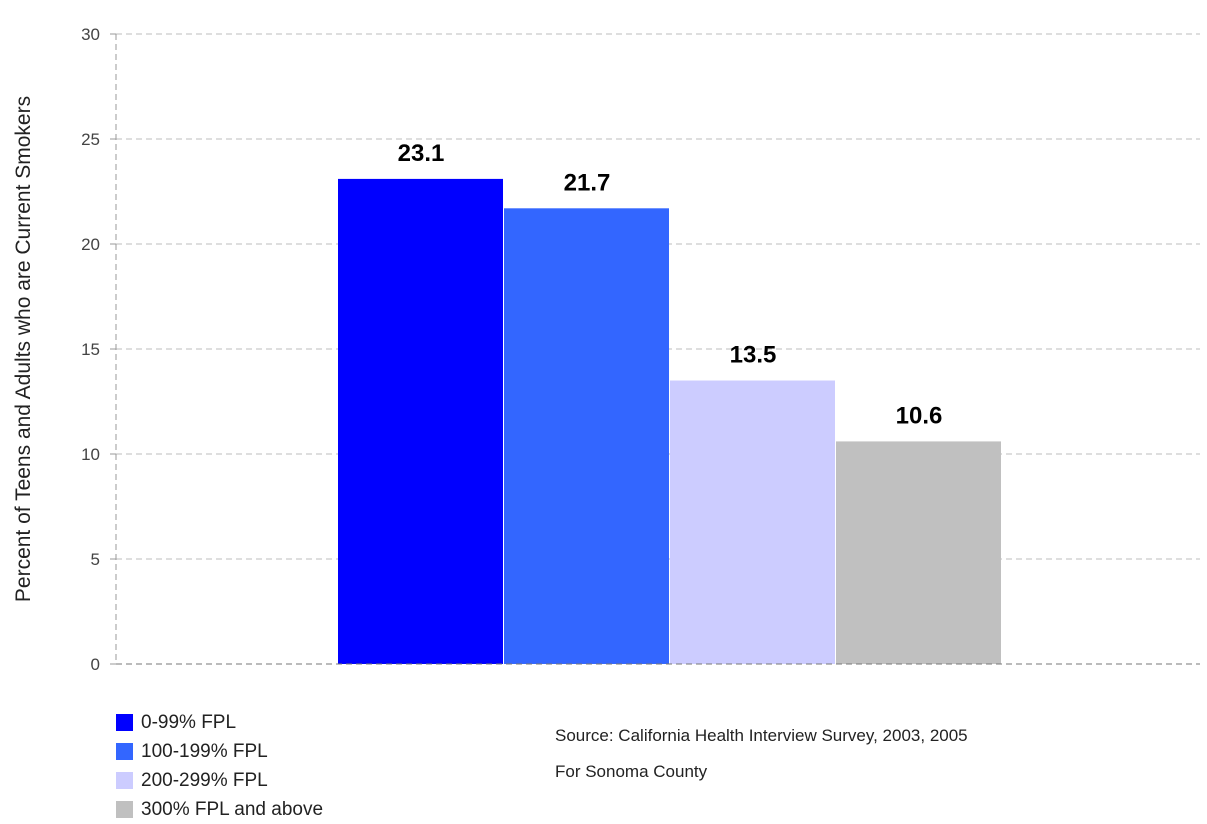 The image size is (1207, 824). Describe the element at coordinates (90, 454) in the screenshot. I see `y-tick-label: 10` at that location.